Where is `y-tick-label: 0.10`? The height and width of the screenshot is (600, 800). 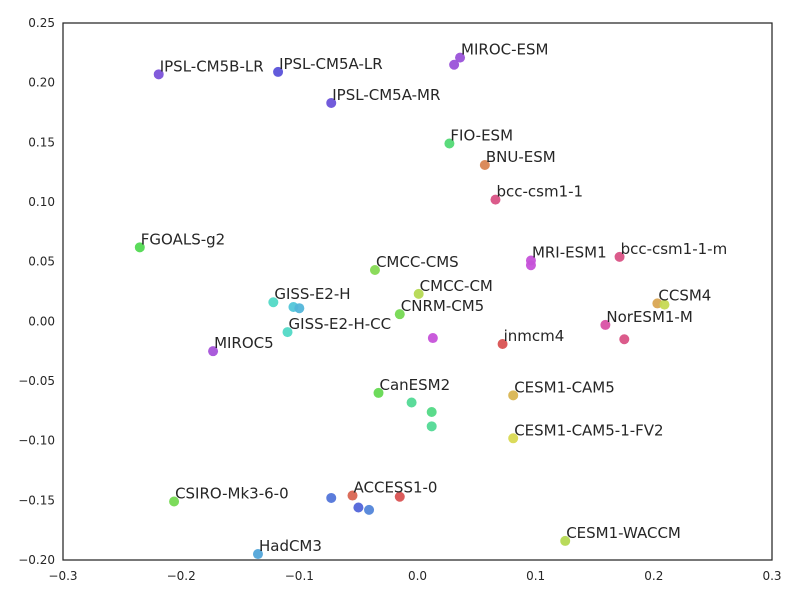
y-tick-label: 0.10 is located at coordinates (41, 202).